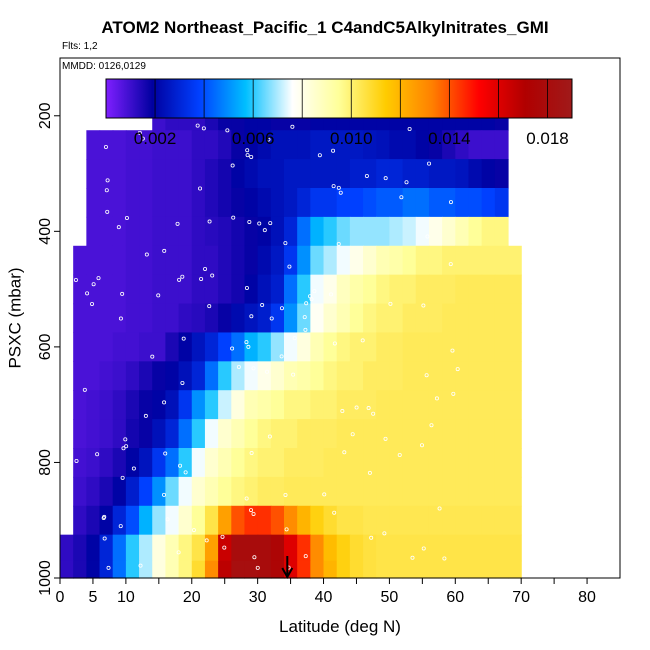  Describe the element at coordinates (104, 66) in the screenshot. I see `mmdd-label: MMDD: 0126,0129` at that location.